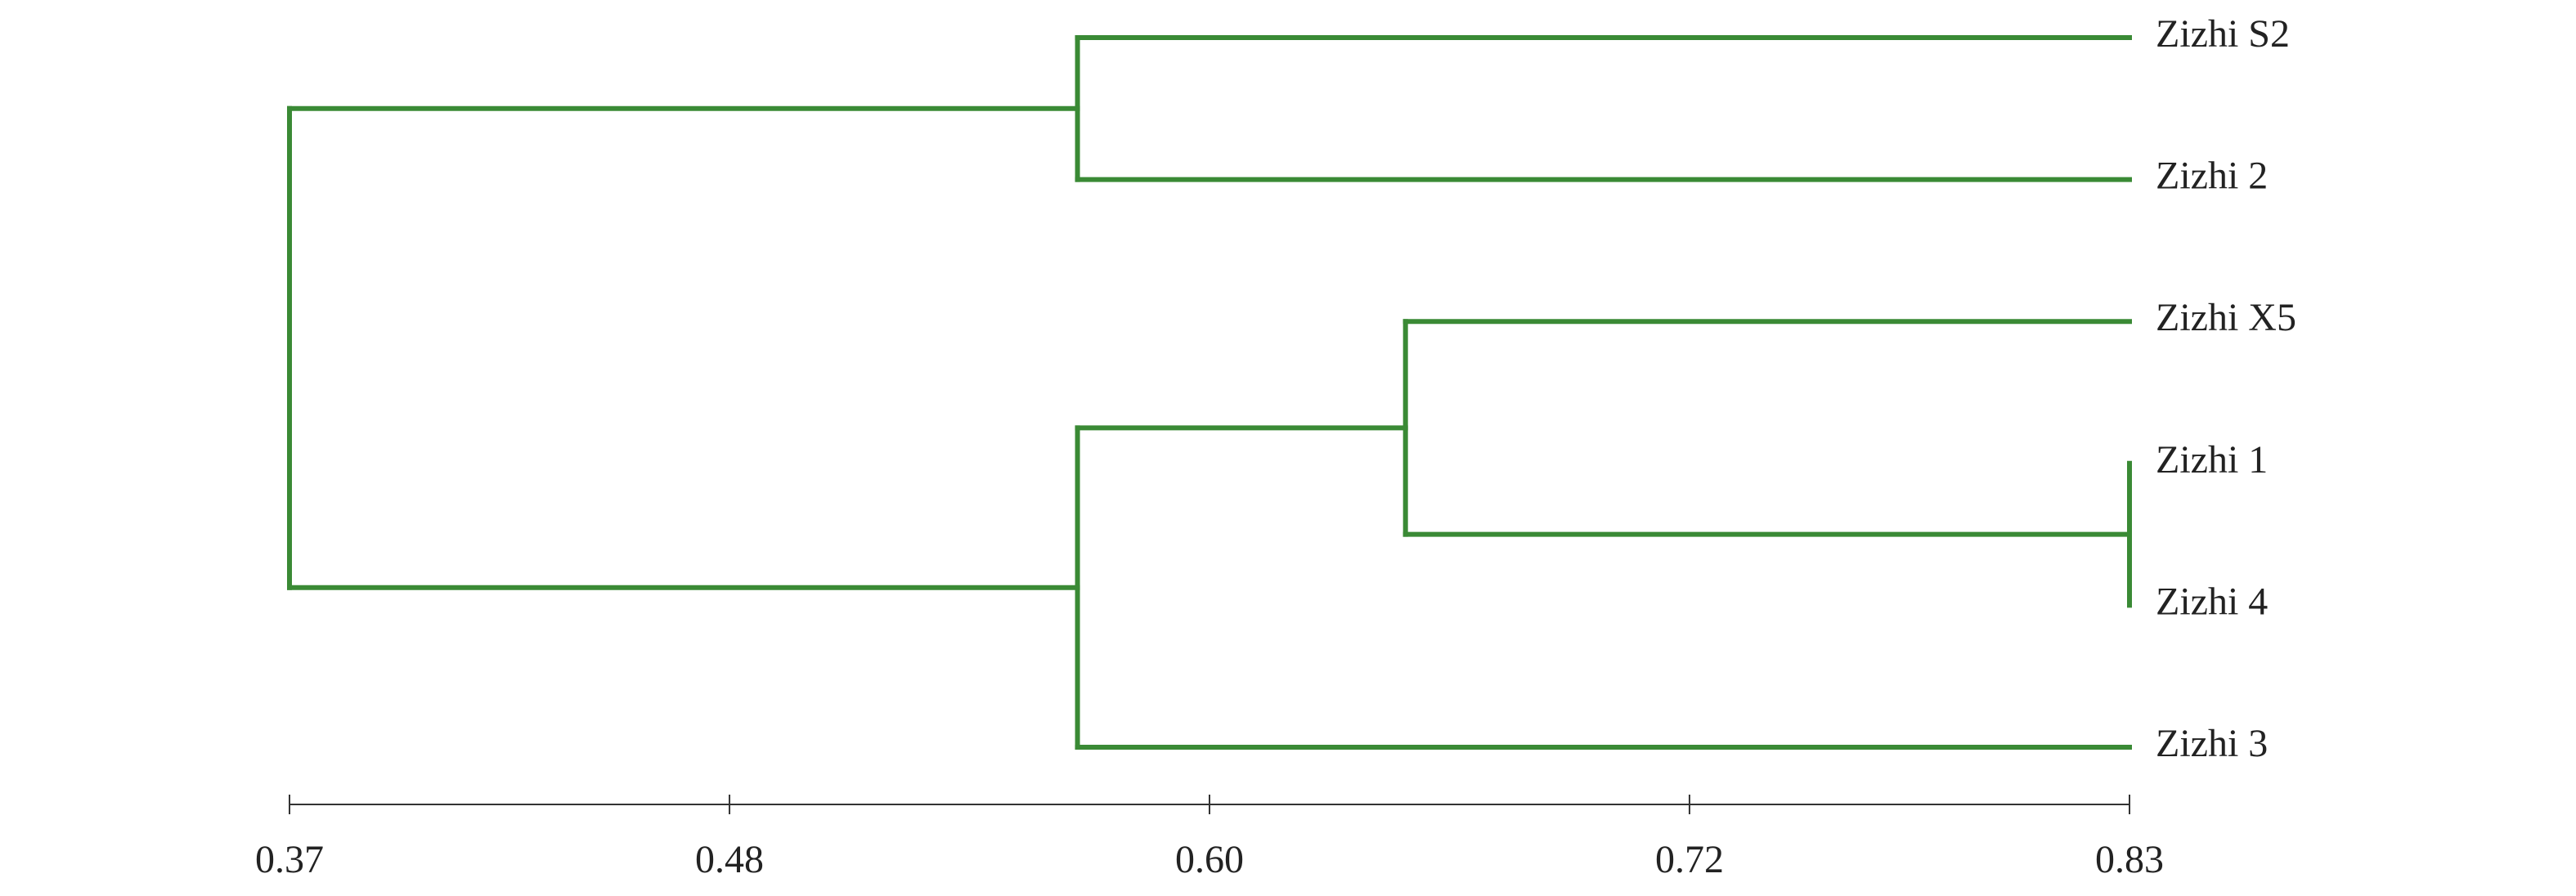 The height and width of the screenshot is (896, 2576). I want to click on leaf-label: Zizhi 2, so click(2212, 176).